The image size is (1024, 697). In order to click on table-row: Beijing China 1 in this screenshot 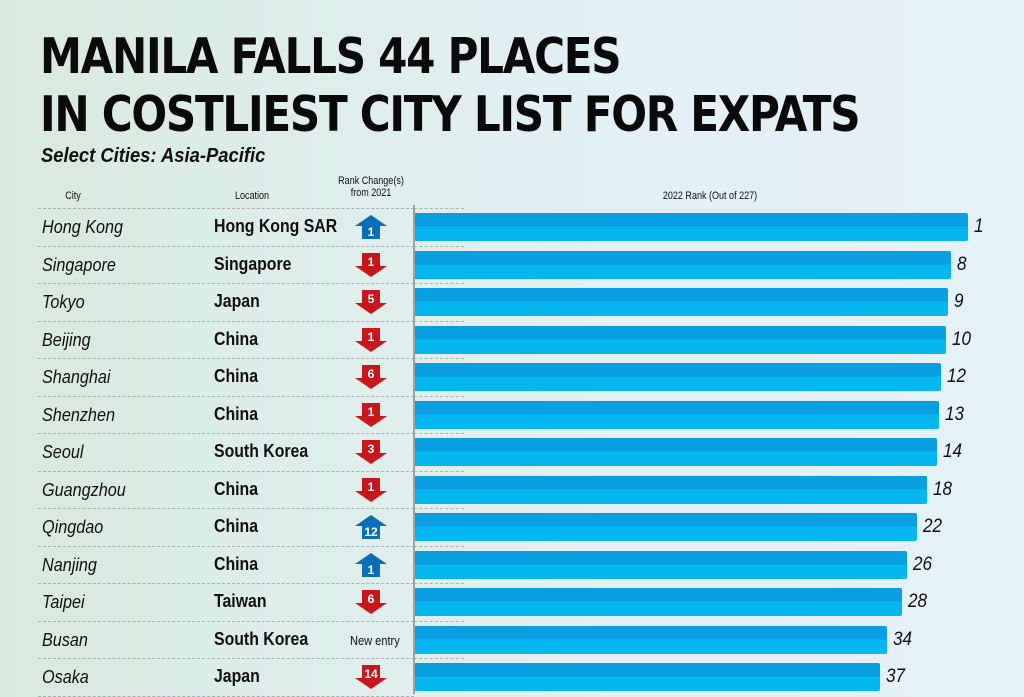, I will do `click(226, 339)`.